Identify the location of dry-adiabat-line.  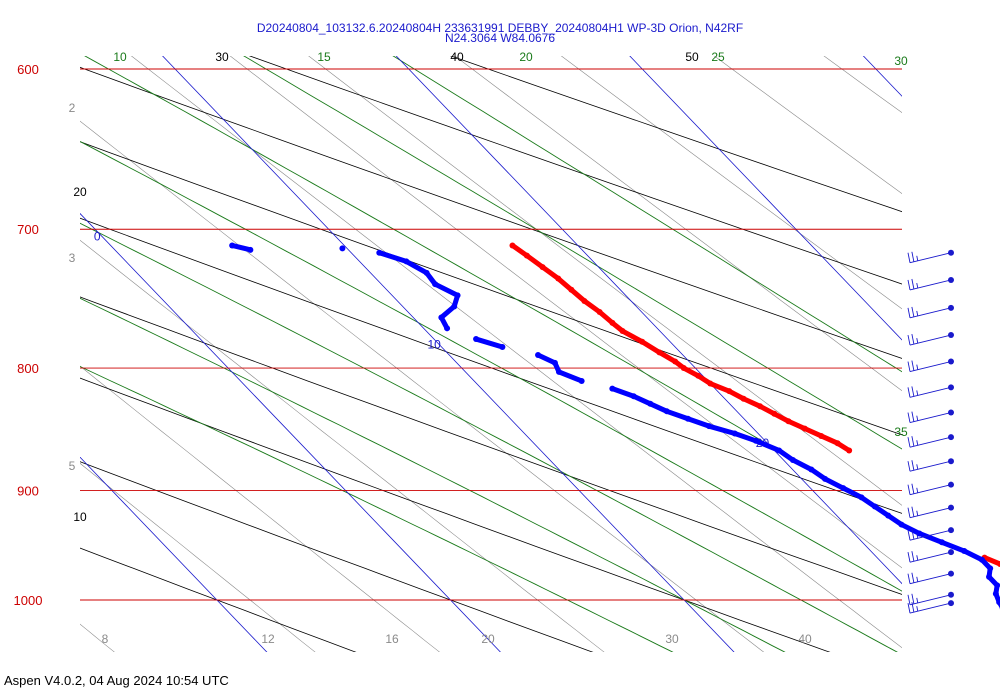
(337, 556).